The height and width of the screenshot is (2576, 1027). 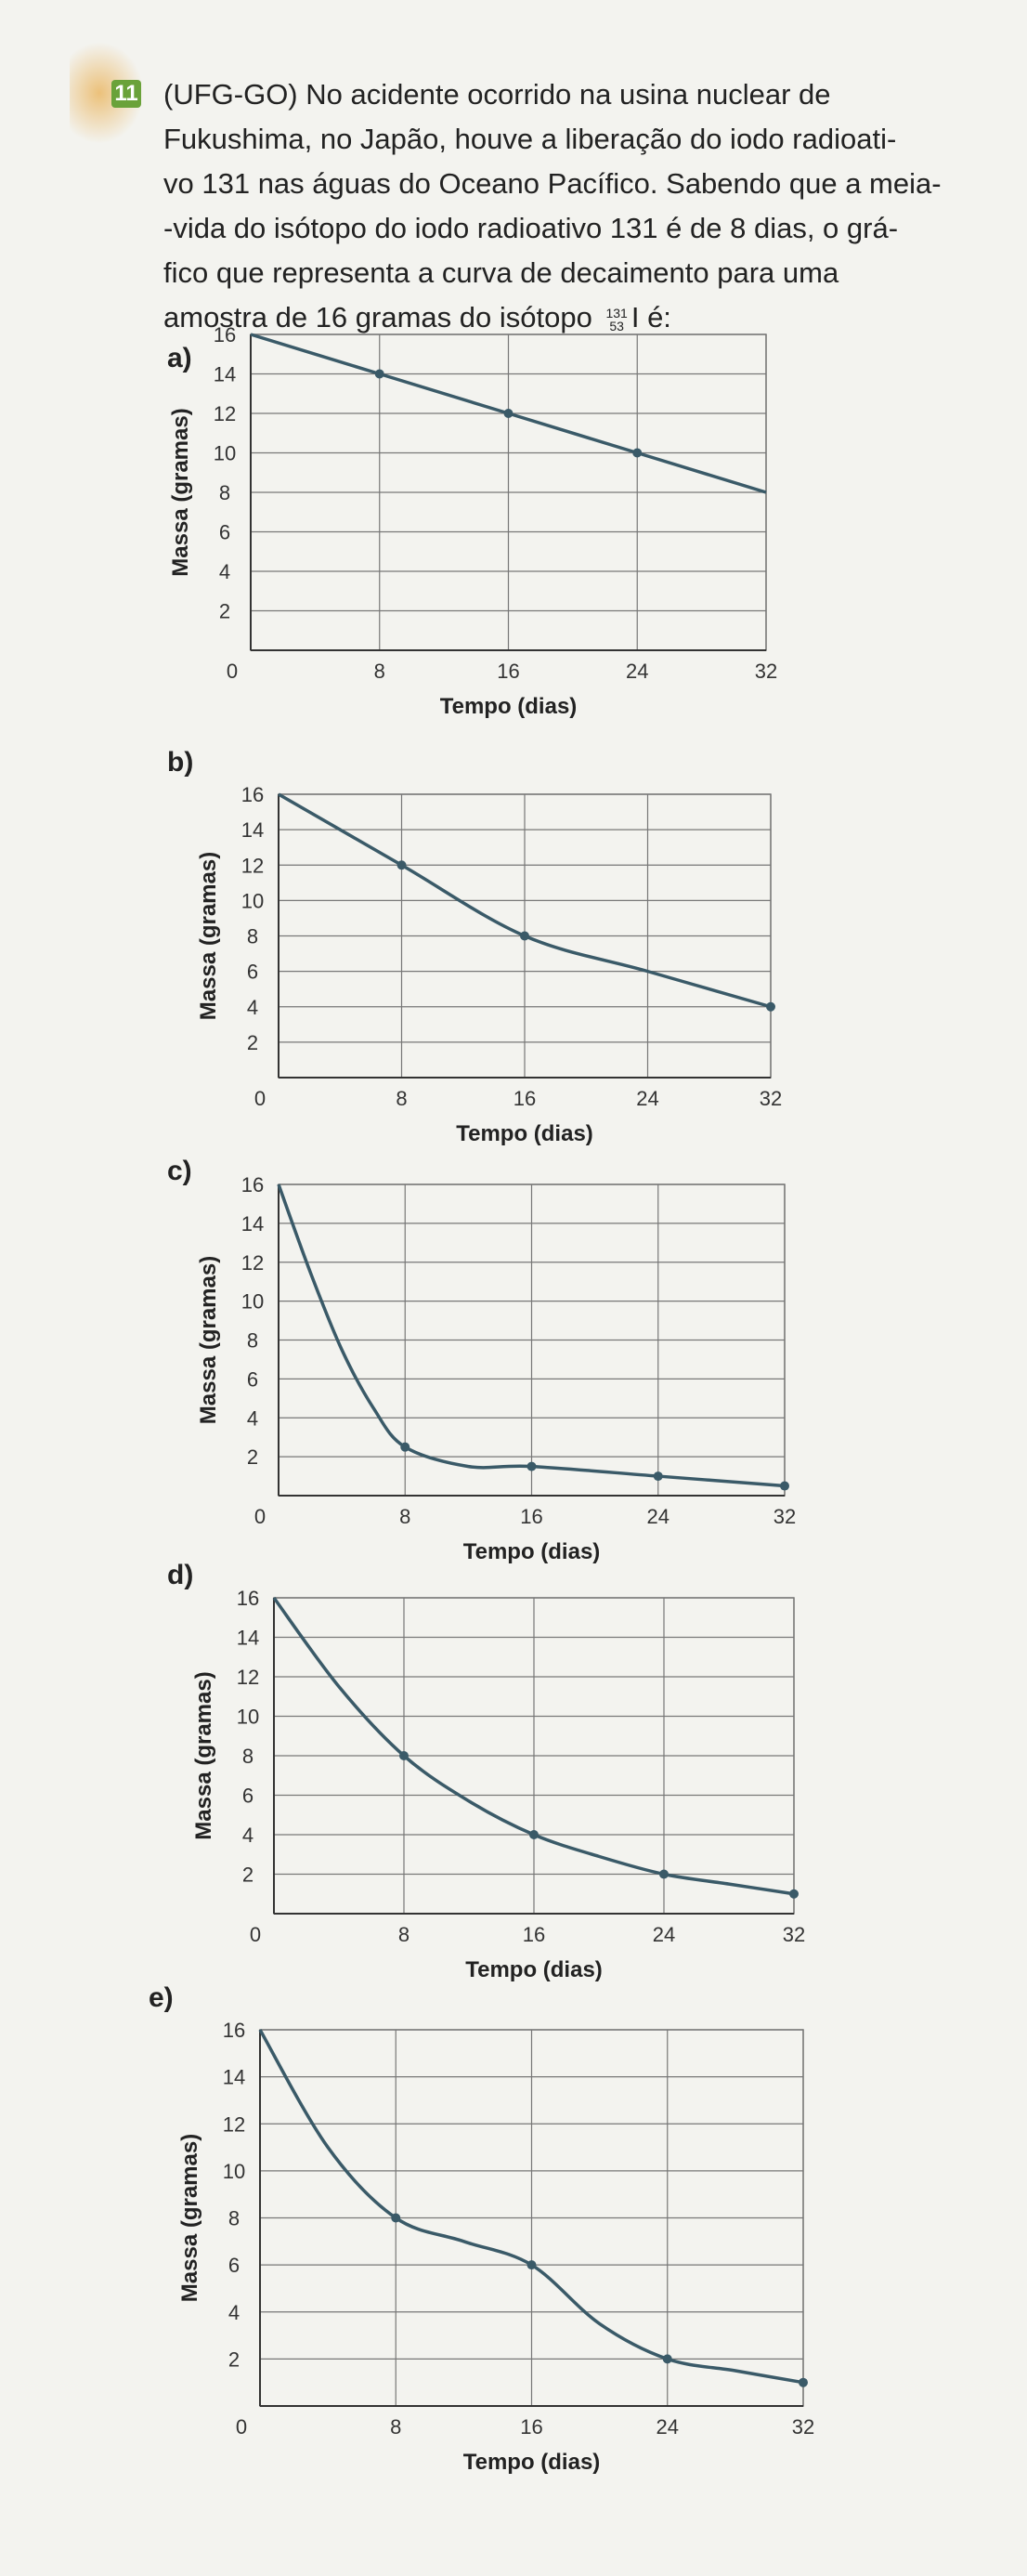 What do you see at coordinates (179, 358) in the screenshot?
I see `option-letter: a)` at bounding box center [179, 358].